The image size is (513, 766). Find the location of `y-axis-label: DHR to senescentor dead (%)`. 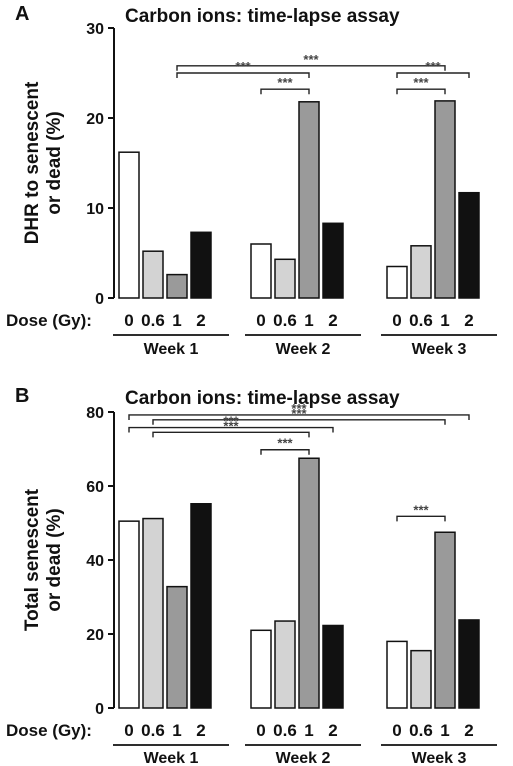

y-axis-label: DHR to senescentor dead (%) is located at coordinates (43, 162).